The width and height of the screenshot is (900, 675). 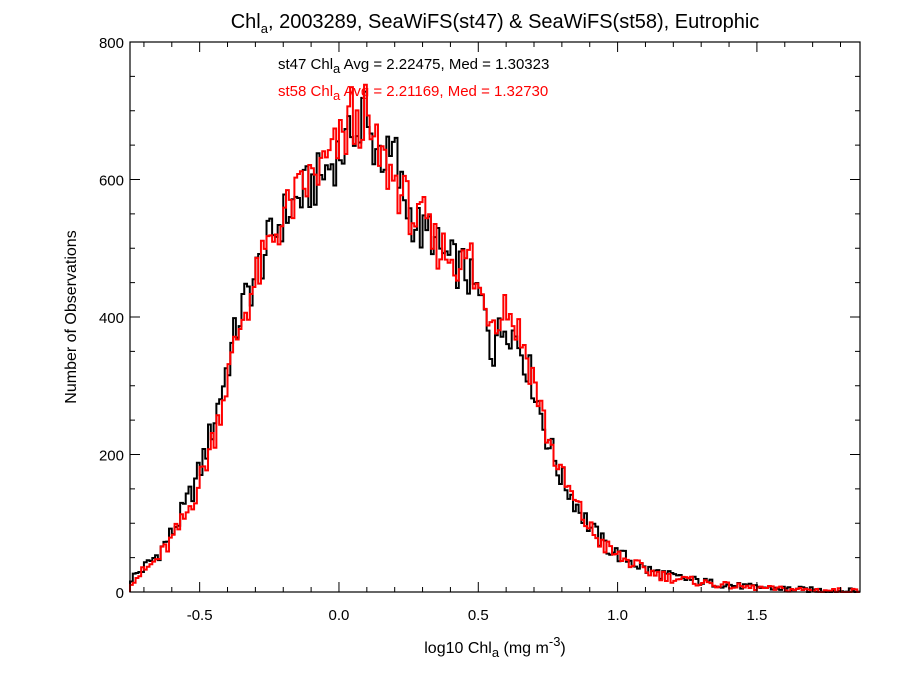 I want to click on stat-label-st47: st47 Chla Avg = 2.22475, Med = 1.30323, so click(x=413, y=66).